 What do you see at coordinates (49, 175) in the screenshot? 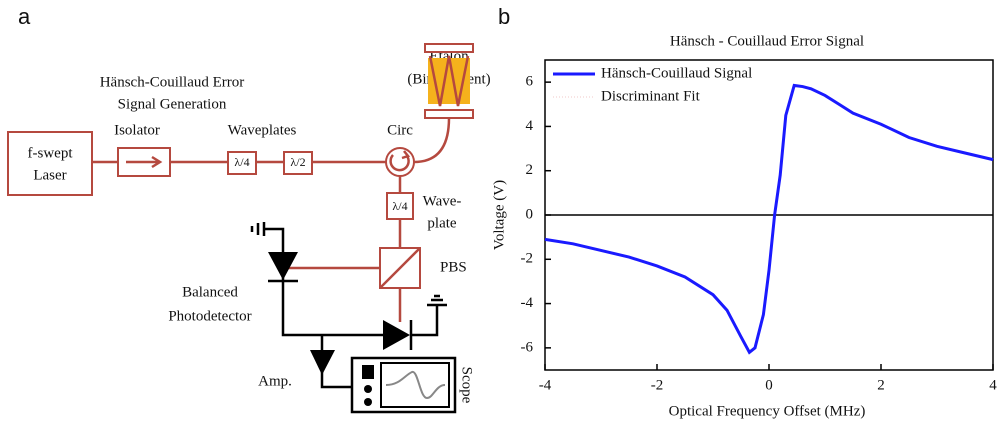
I see `label: Laser` at bounding box center [49, 175].